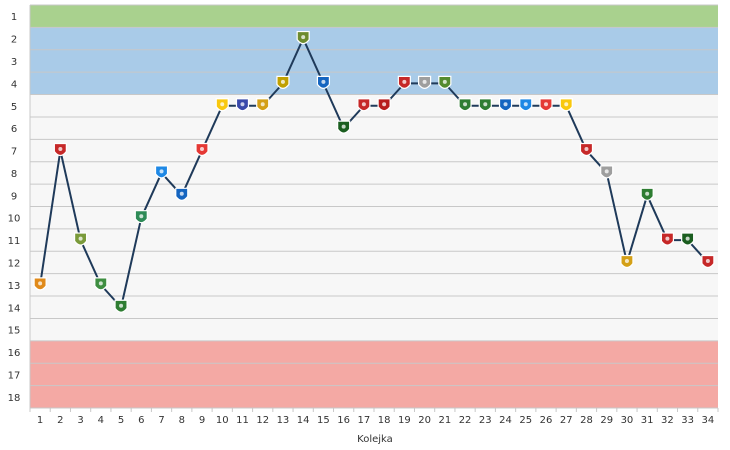 Image resolution: width=730 pixels, height=450 pixels. What do you see at coordinates (14, 353) in the screenshot?
I see `y-tick-label: 16` at bounding box center [14, 353].